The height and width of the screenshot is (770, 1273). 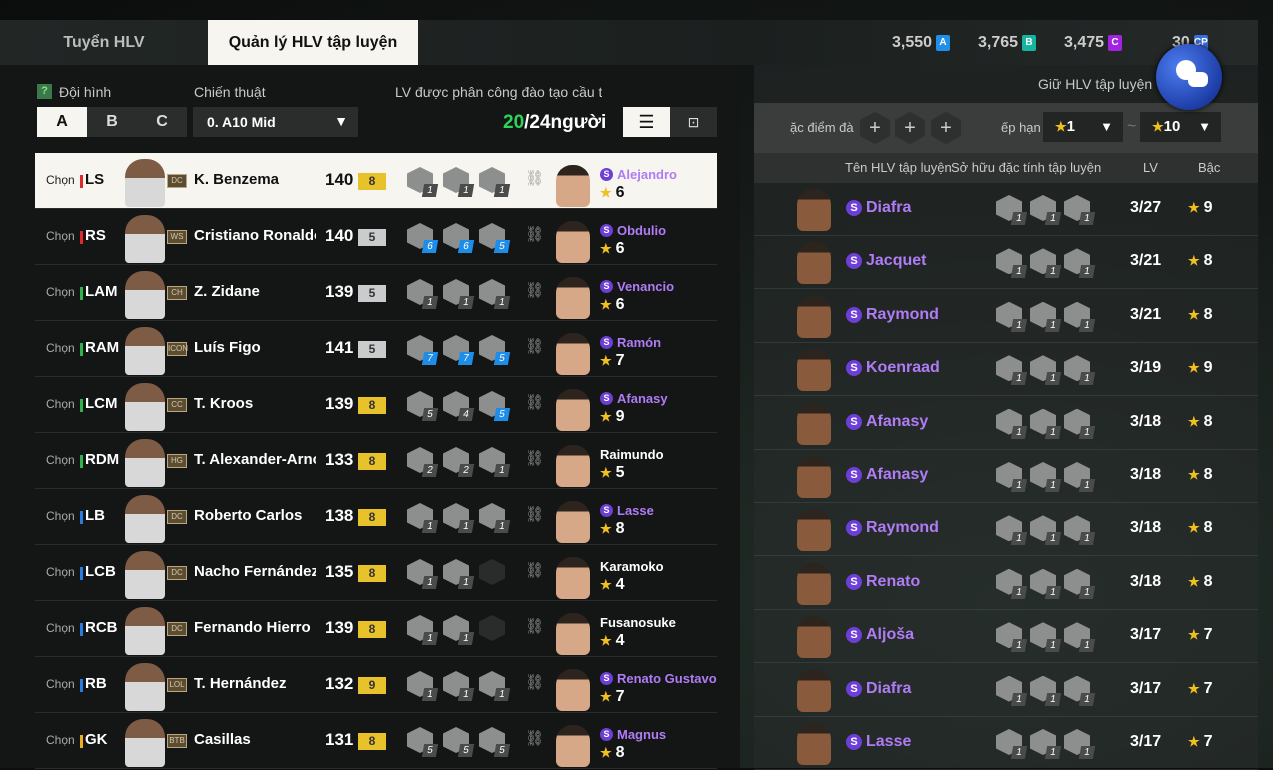 I want to click on rank-from-dropdown: ★1 ▼, so click(x=1083, y=127).